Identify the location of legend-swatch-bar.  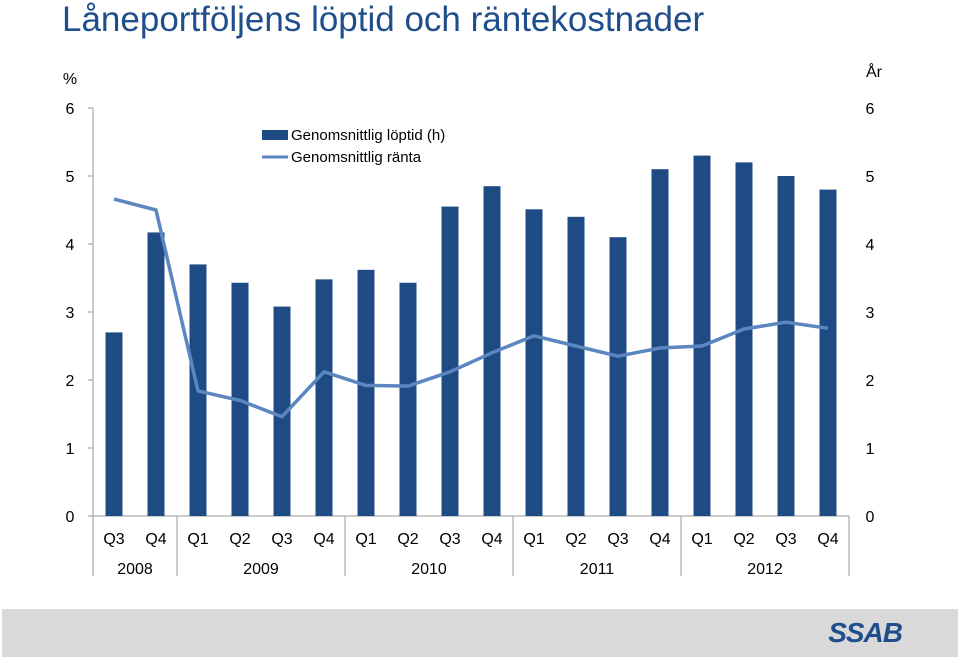
(275, 135).